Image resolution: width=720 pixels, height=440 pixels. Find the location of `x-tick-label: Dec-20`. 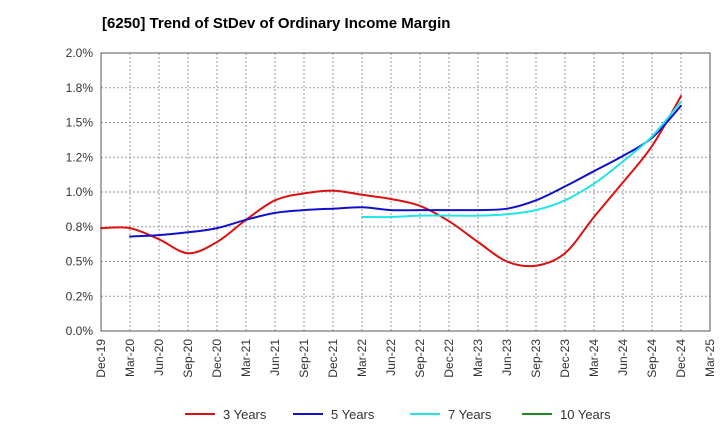

x-tick-label: Dec-20 is located at coordinates (217, 358).